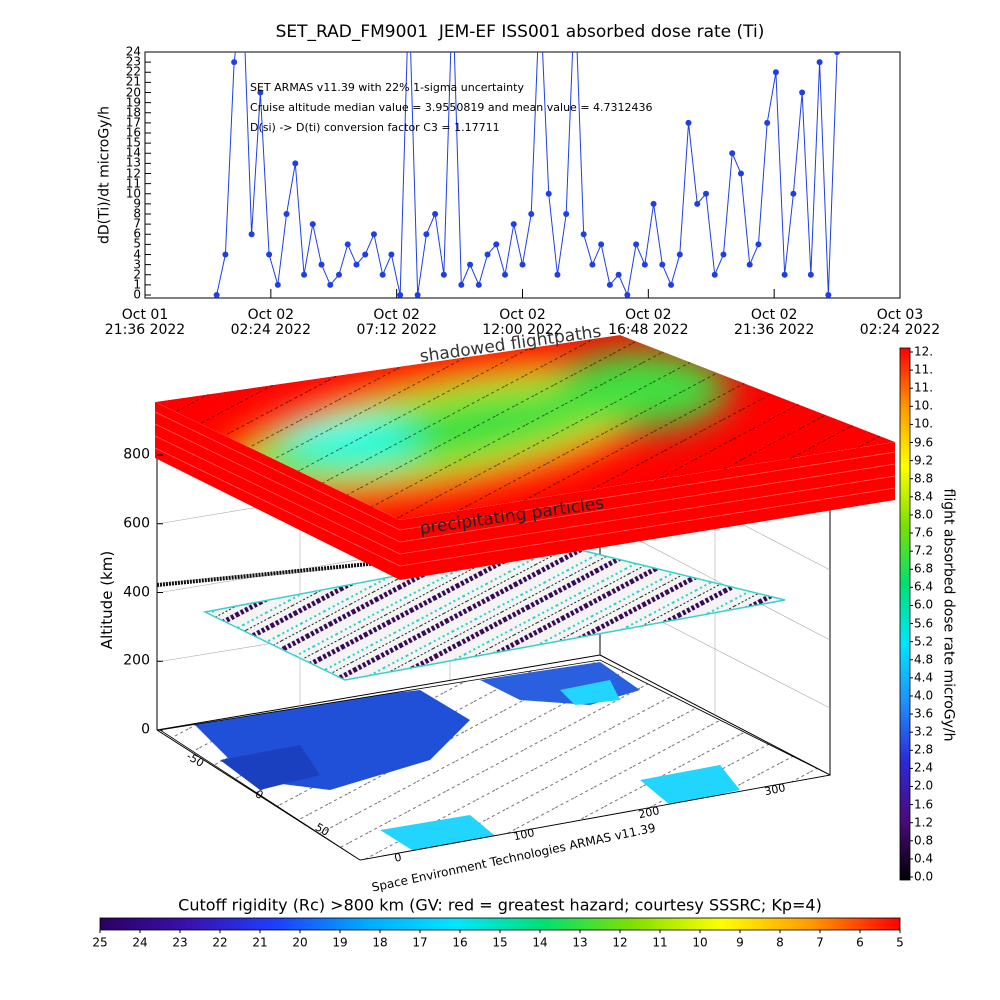 This screenshot has width=1000, height=1000. Describe the element at coordinates (495, 760) in the screenshot. I see `map-layer` at that location.